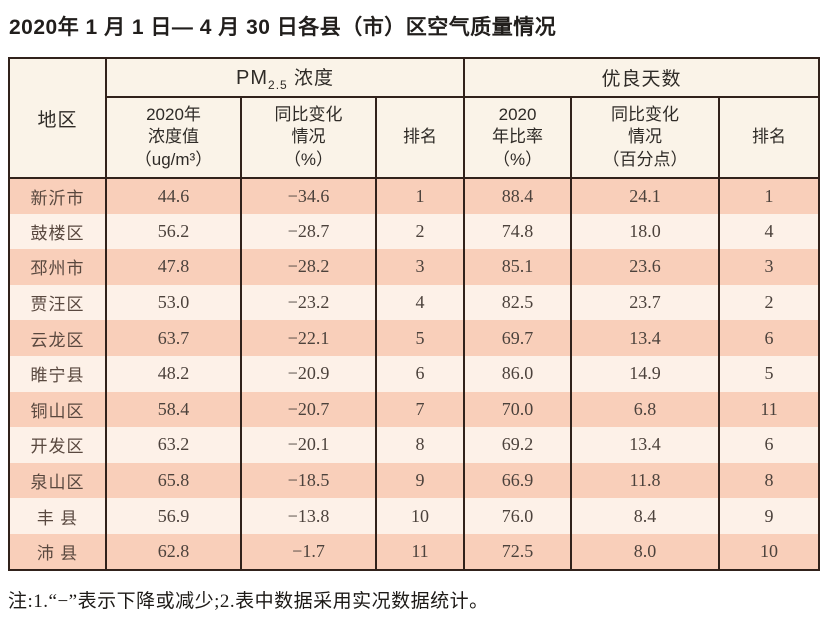 This screenshot has width=825, height=620. I want to click on pm-rank-cell: 10, so click(420, 516).